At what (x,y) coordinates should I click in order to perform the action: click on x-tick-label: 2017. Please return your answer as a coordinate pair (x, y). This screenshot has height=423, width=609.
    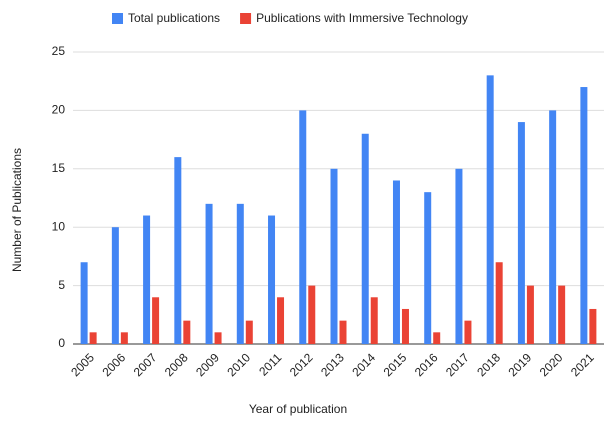
    Looking at the image, I should click on (457, 364).